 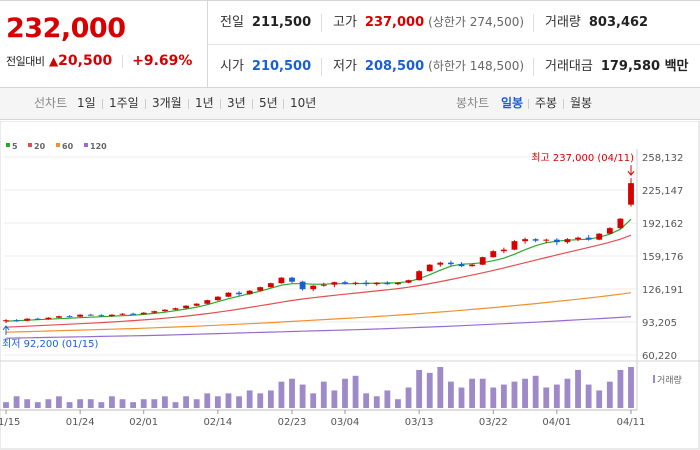 What do you see at coordinates (512, 103) in the screenshot?
I see `tab-daily: 일봉` at bounding box center [512, 103].